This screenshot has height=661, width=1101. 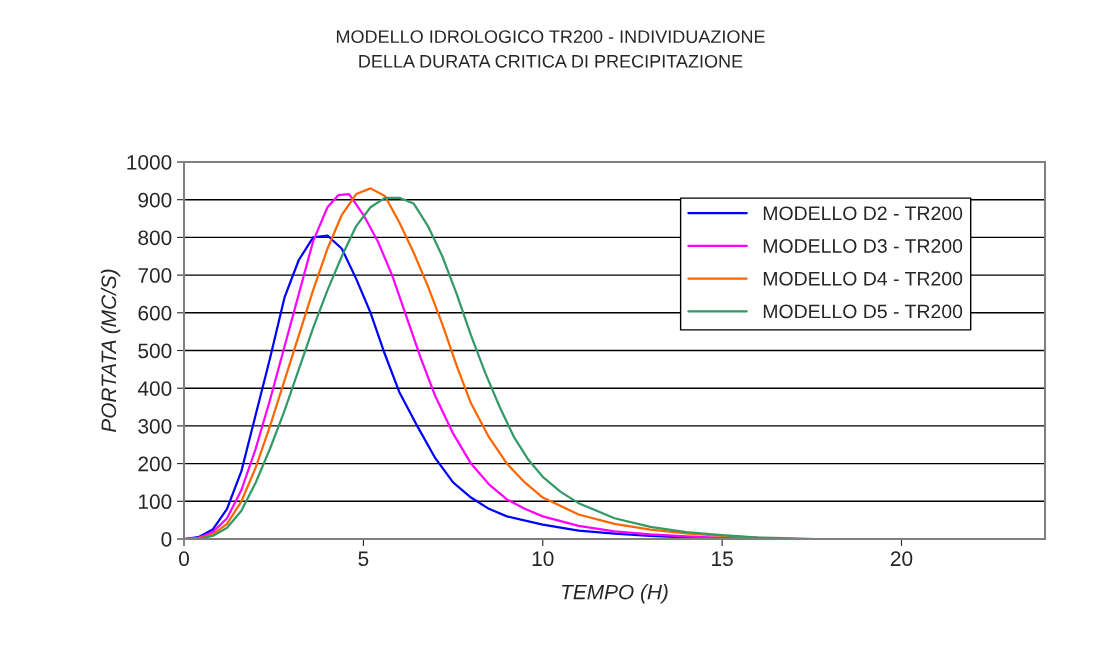 What do you see at coordinates (155, 313) in the screenshot?
I see `y-tick-label: 600` at bounding box center [155, 313].